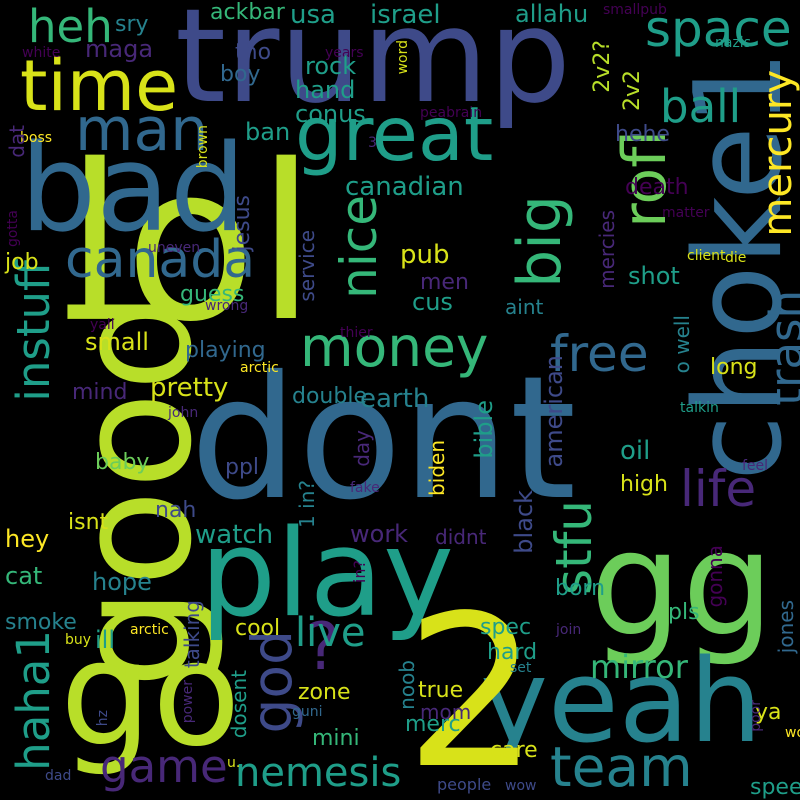 This screenshot has width=800, height=800. I want to click on word-125: hard, so click(512, 652).